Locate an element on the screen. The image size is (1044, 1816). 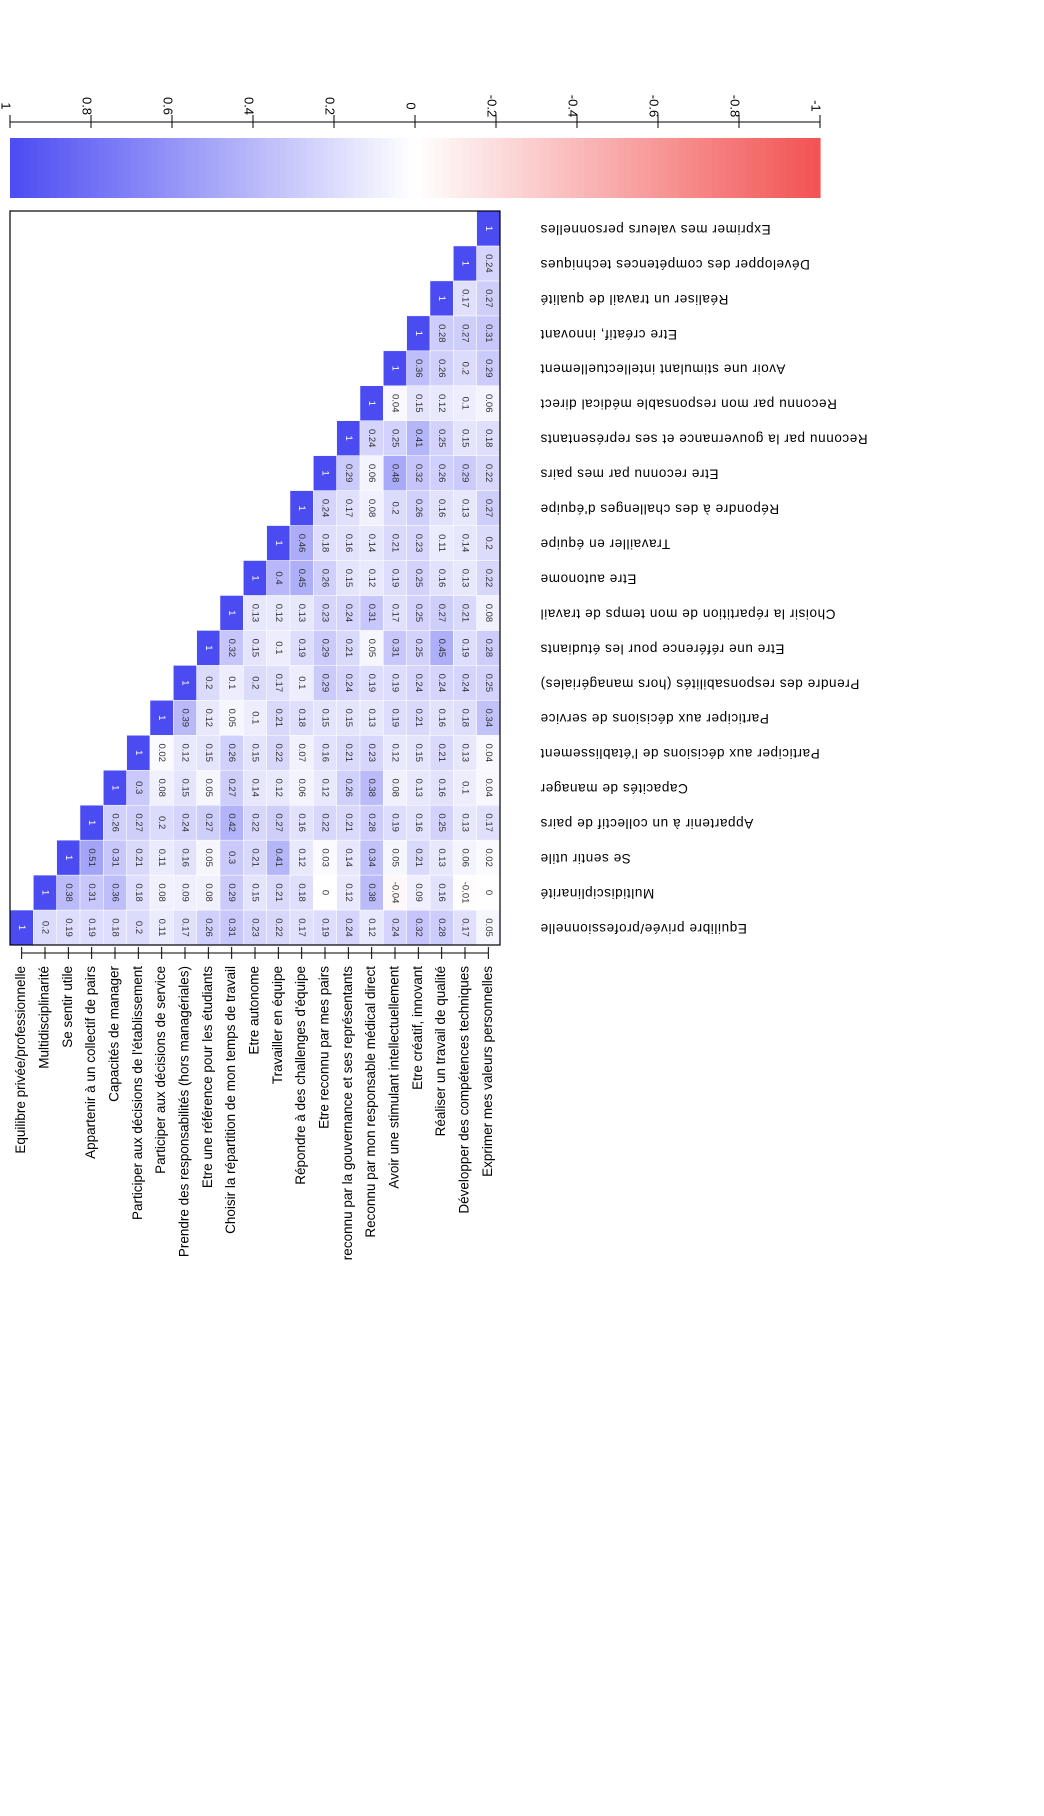
cell-value-label: 0.22 is located at coordinates (278, 753).